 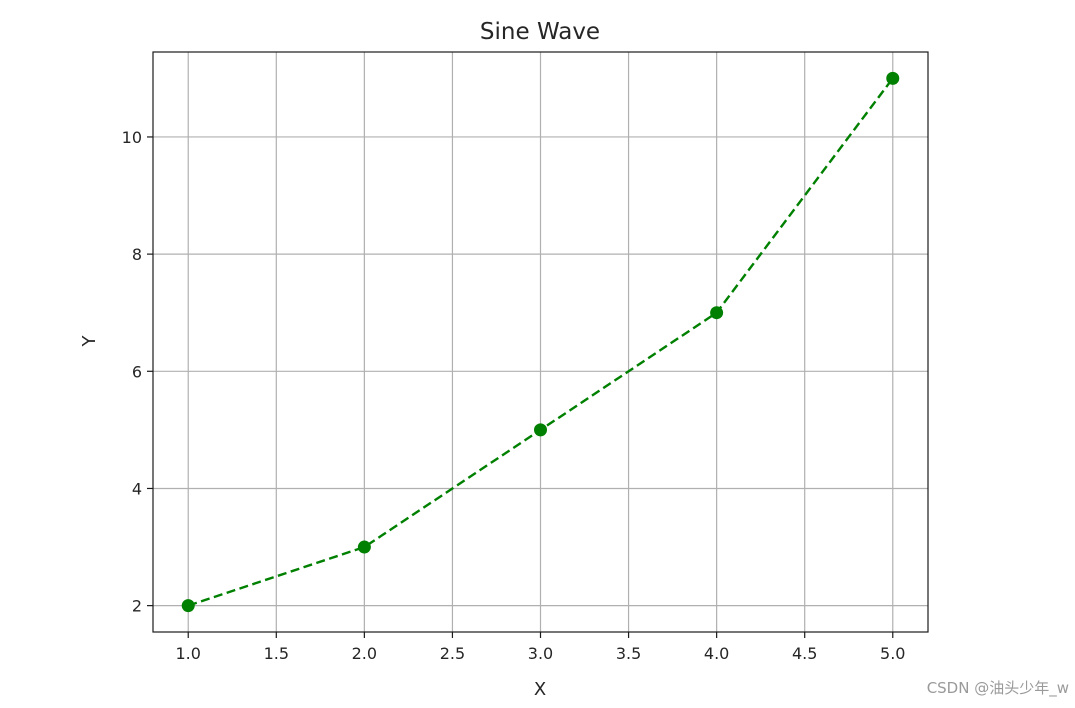 What do you see at coordinates (892, 653) in the screenshot?
I see `x-tick-label: 5.0` at bounding box center [892, 653].